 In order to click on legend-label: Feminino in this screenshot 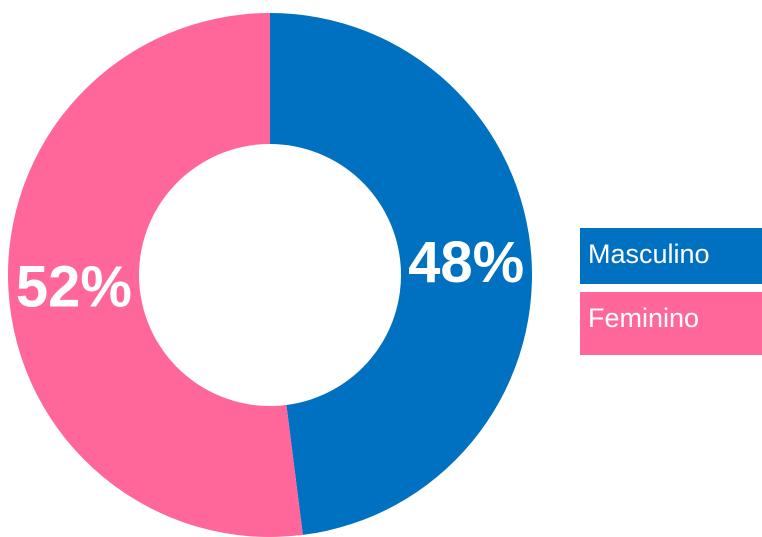, I will do `click(643, 318)`.